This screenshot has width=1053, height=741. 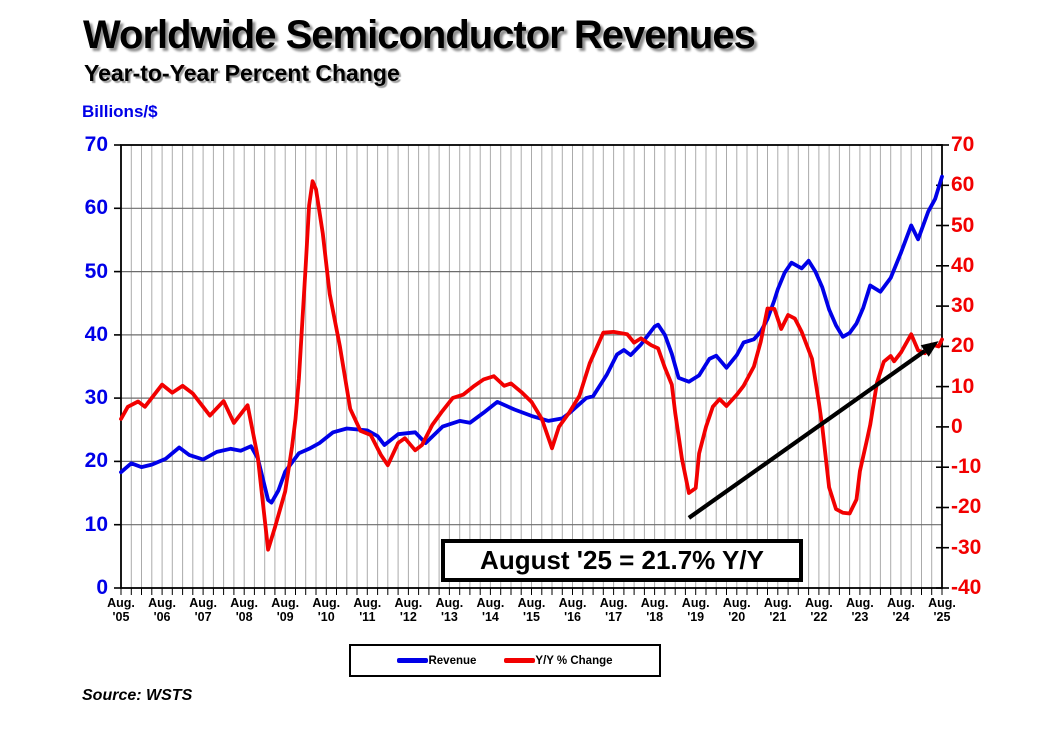 I want to click on yoy-line-swatch, so click(x=520, y=660).